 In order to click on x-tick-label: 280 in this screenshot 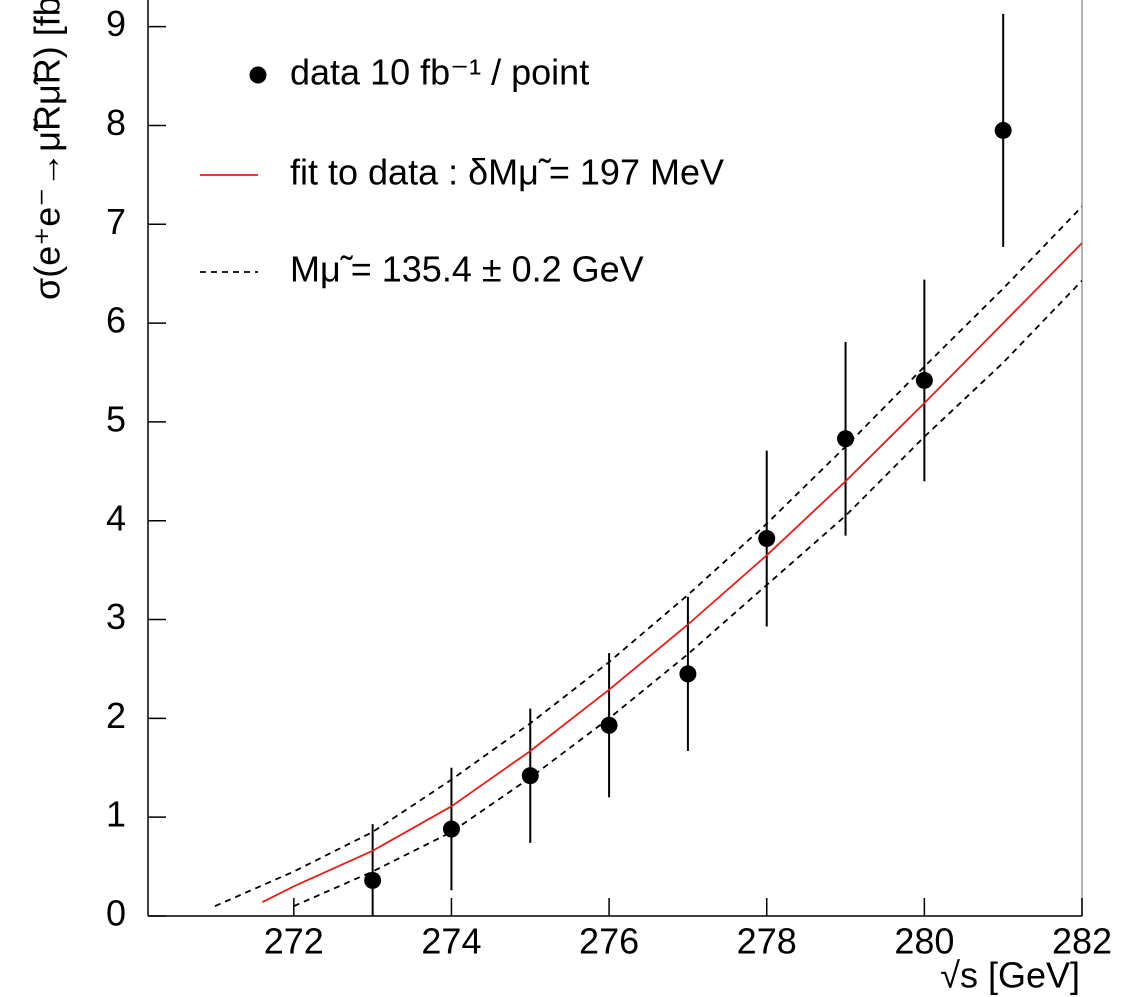, I will do `click(924, 941)`.